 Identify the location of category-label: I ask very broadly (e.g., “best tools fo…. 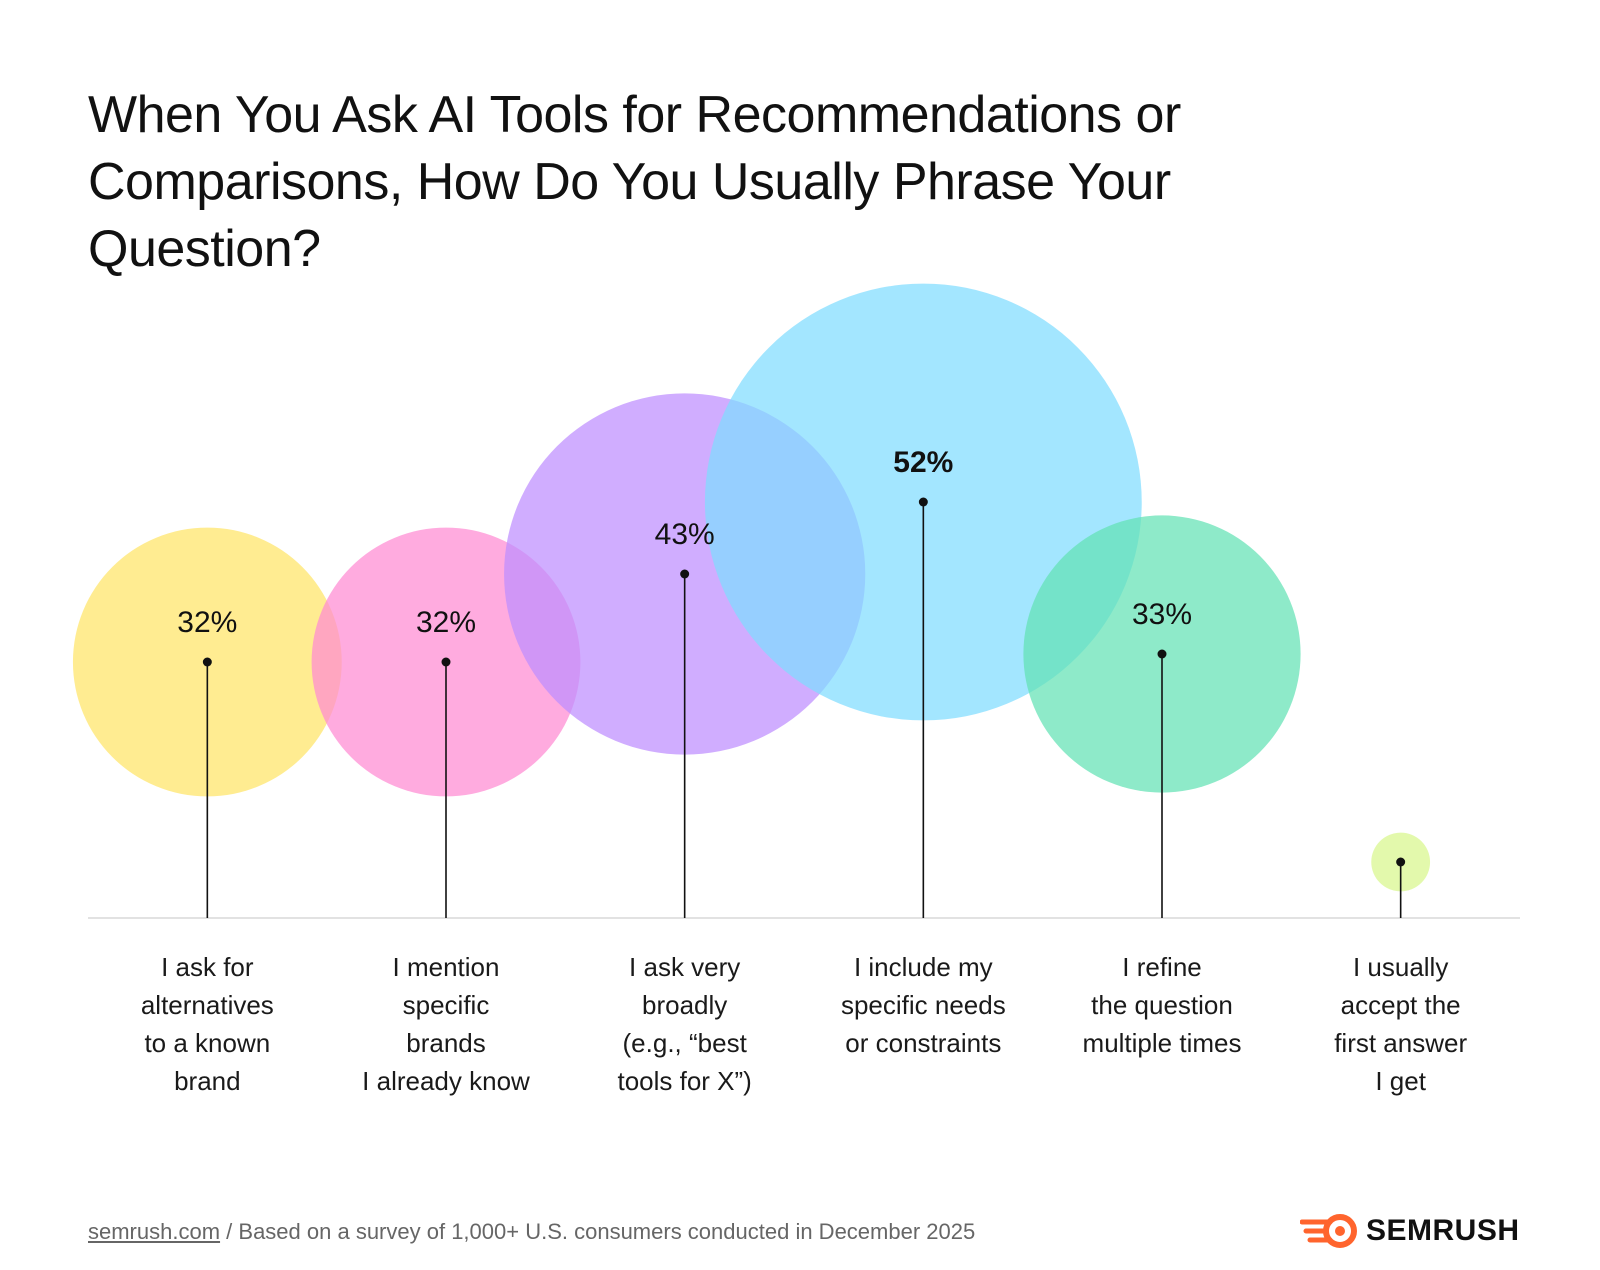
(684, 1024).